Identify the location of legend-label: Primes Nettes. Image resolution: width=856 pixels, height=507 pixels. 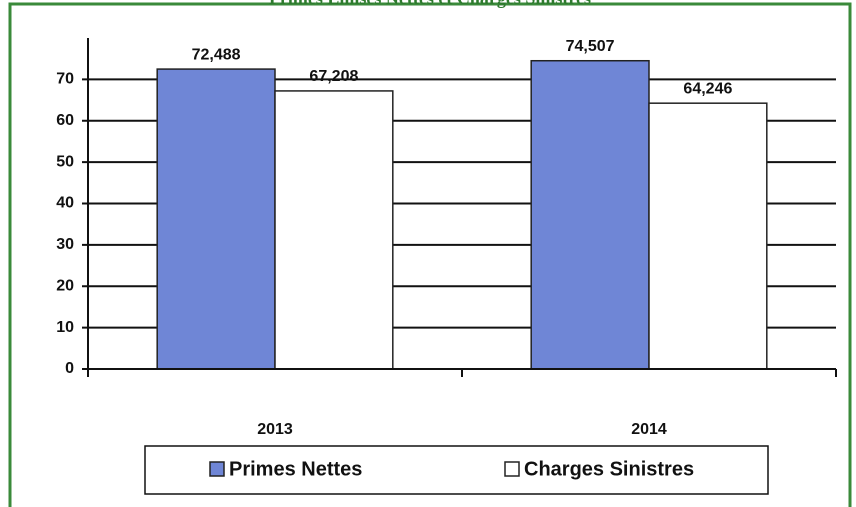
(295, 469).